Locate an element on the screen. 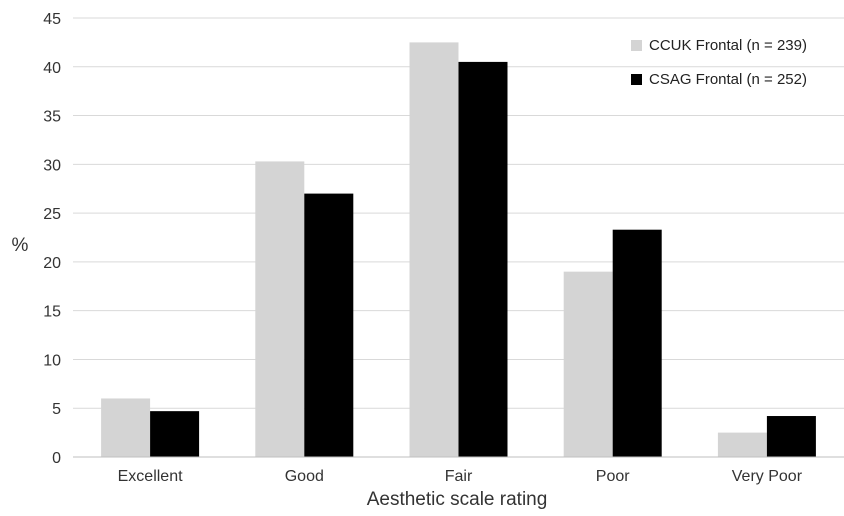 The image size is (844, 516). y-tick-label: 45 is located at coordinates (52, 19).